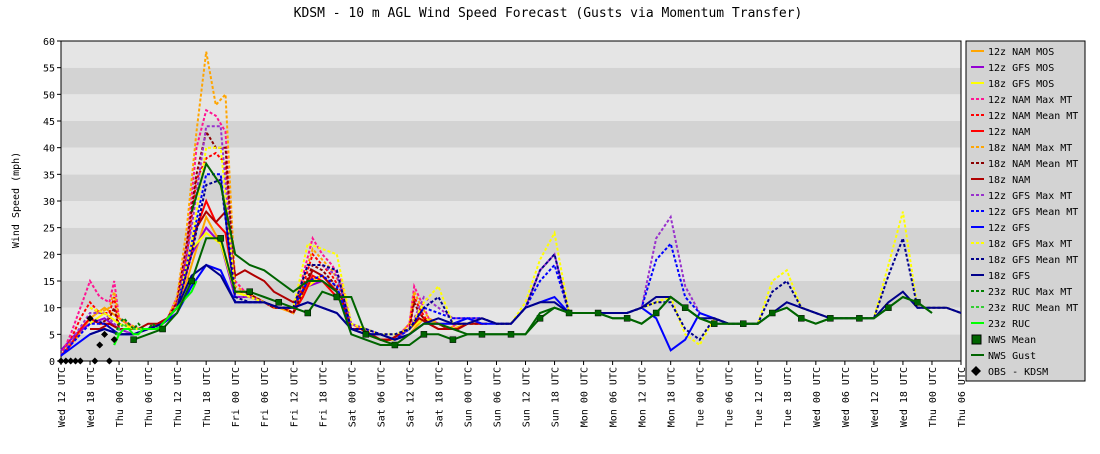  What do you see at coordinates (49, 69) in the screenshot?
I see `y-tick-label: 55` at bounding box center [49, 69].